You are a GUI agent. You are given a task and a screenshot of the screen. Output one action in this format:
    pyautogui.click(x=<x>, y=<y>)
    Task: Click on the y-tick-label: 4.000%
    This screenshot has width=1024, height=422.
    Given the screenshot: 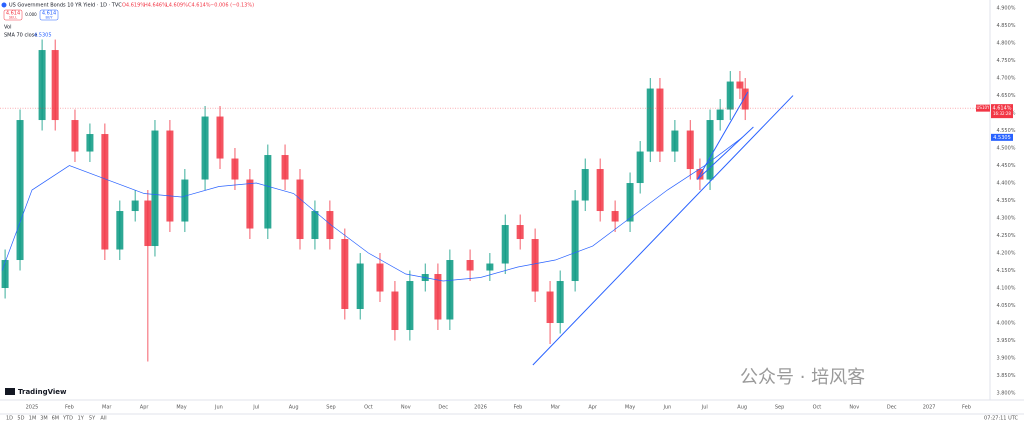 What is the action you would take?
    pyautogui.click(x=1005, y=324)
    